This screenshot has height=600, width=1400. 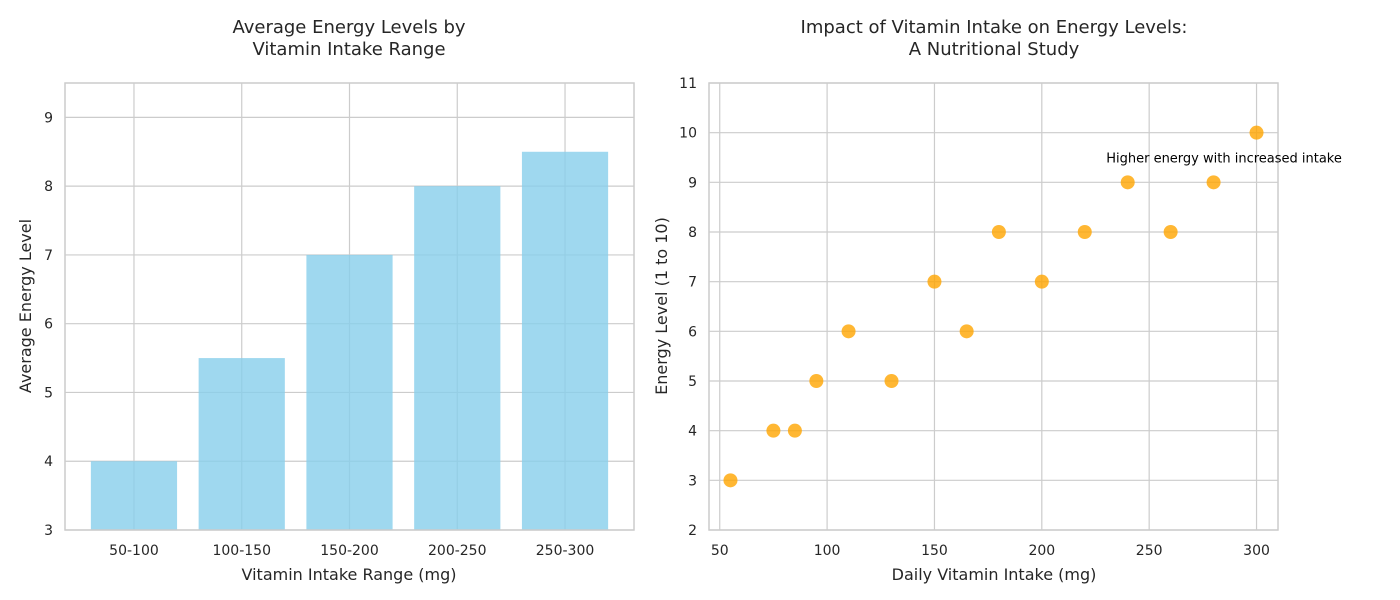 I want to click on bar-chart-x-axis-label: Vitamin Intake Range (mg), so click(x=349, y=574).